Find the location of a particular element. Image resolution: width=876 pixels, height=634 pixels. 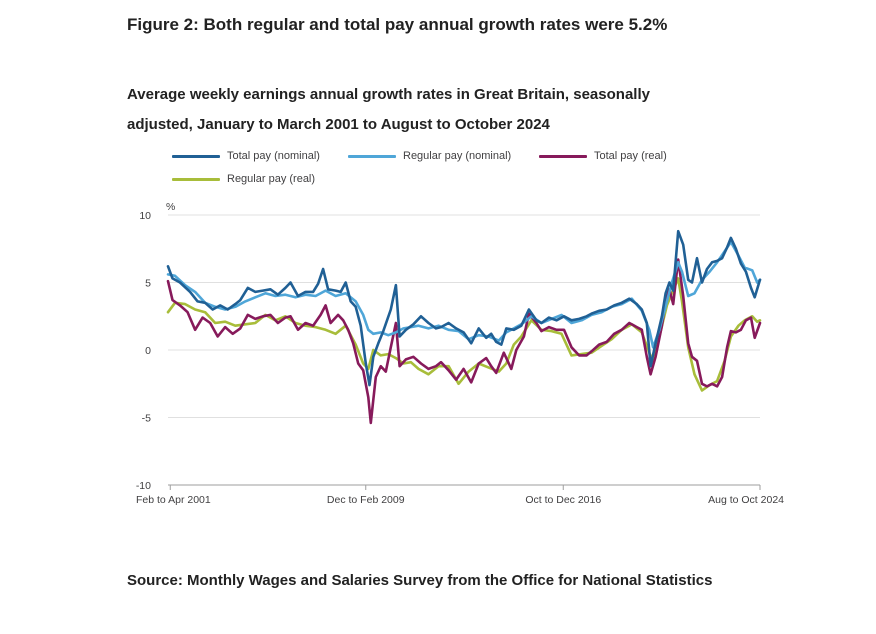

y-axis-unit-label: % is located at coordinates (170, 207).